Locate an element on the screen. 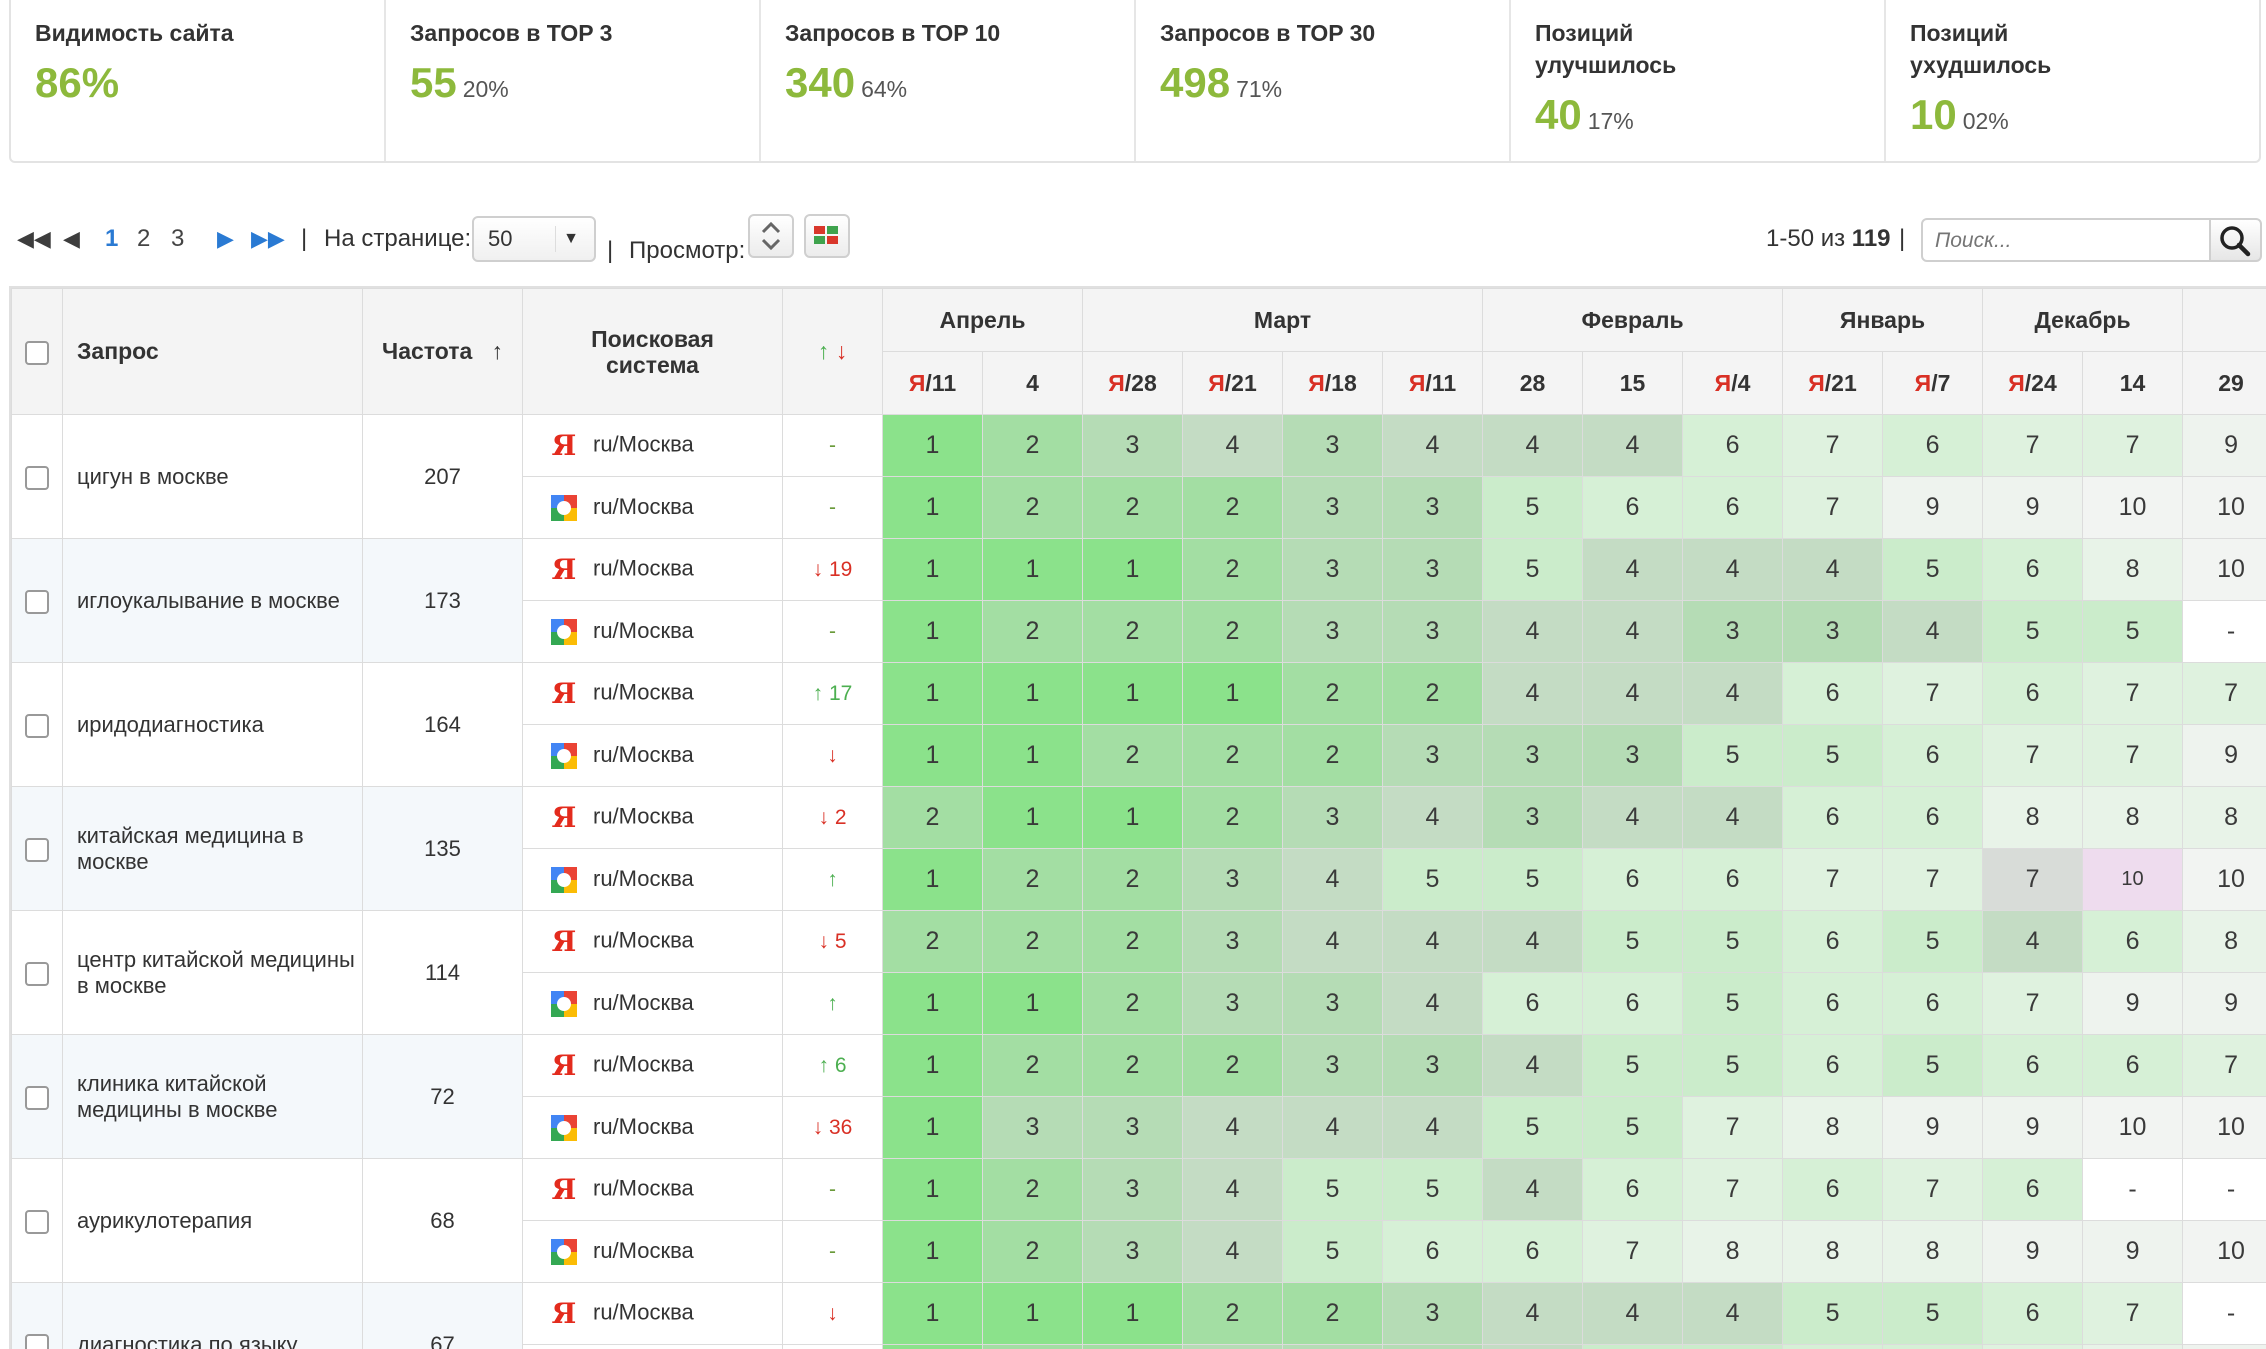 Image resolution: width=2266 pixels, height=1349 pixels. view-sort-button is located at coordinates (771, 236).